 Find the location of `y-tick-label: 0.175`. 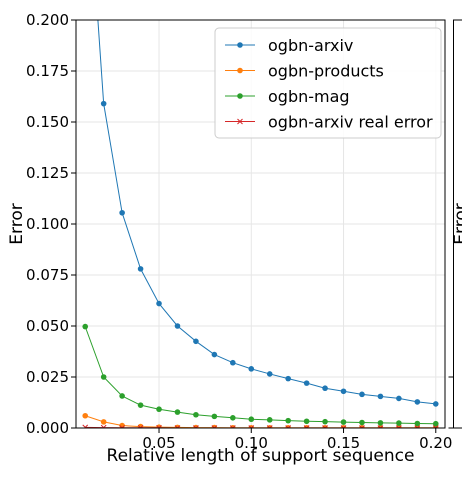

y-tick-label: 0.175 is located at coordinates (47, 71).